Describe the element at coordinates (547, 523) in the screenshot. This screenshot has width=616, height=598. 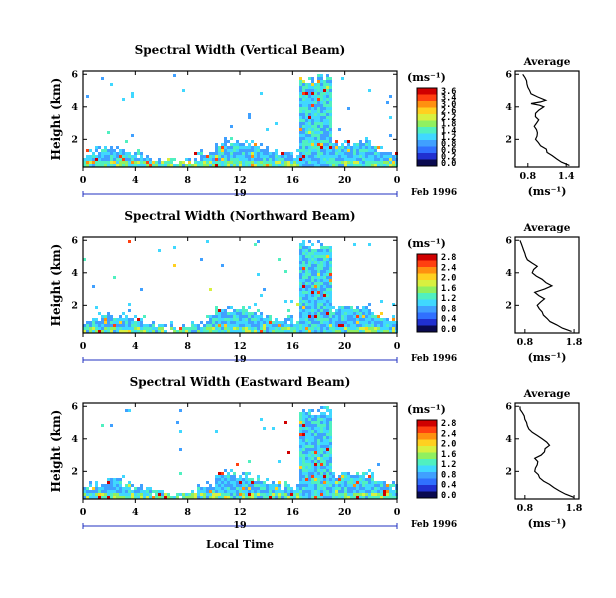
I see `profile-x-label: (ms⁻¹)` at that location.